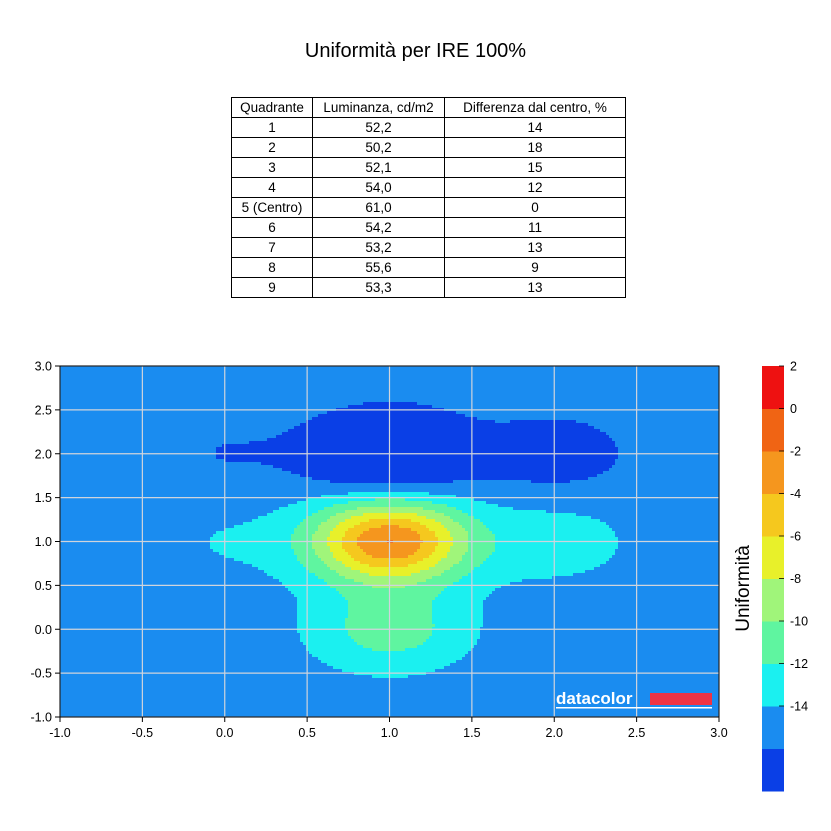 This screenshot has width=831, height=831. I want to click on logo-bar, so click(681, 699).